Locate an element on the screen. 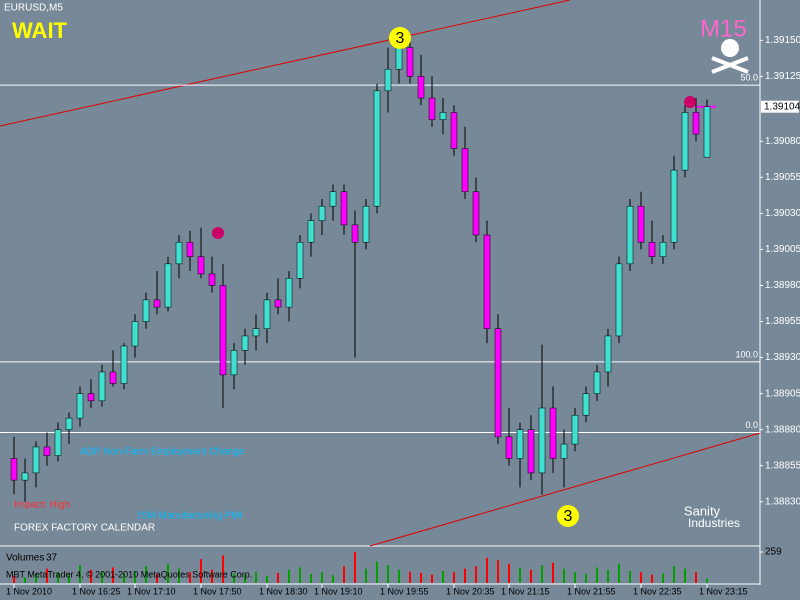 The height and width of the screenshot is (600, 800). x-tick-label: 1 Nov 19:10 is located at coordinates (338, 591).